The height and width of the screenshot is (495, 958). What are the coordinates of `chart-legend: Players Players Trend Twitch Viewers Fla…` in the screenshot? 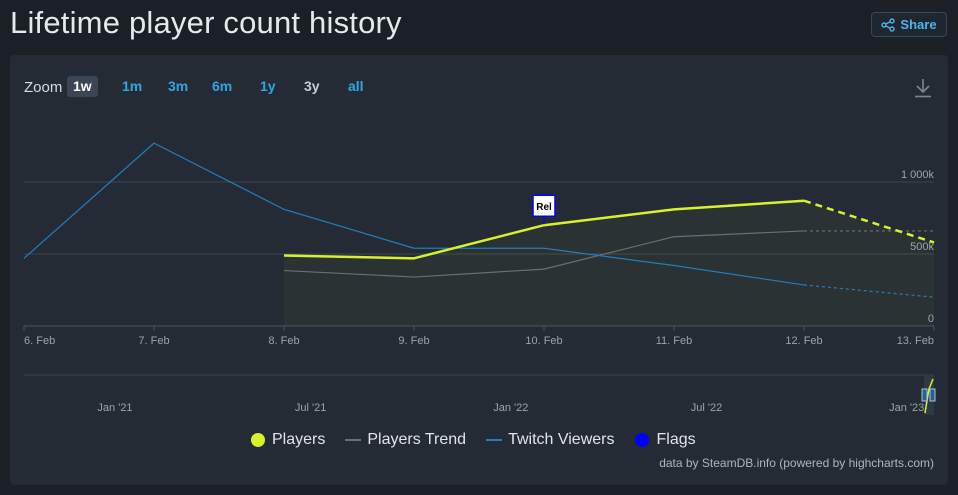 It's located at (483, 440).